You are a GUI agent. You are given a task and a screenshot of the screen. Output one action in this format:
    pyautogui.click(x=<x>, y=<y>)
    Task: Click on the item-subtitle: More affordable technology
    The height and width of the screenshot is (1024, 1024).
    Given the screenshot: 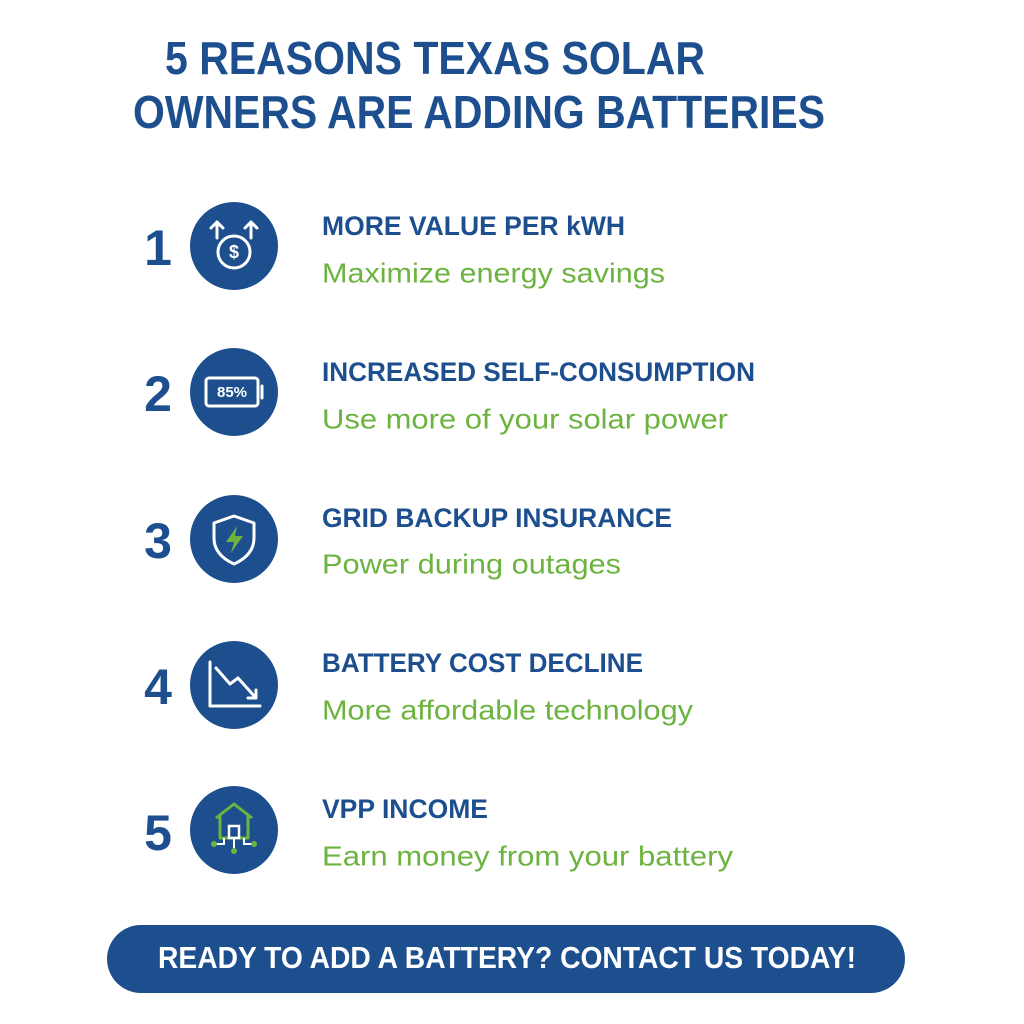 What is the action you would take?
    pyautogui.click(x=507, y=709)
    